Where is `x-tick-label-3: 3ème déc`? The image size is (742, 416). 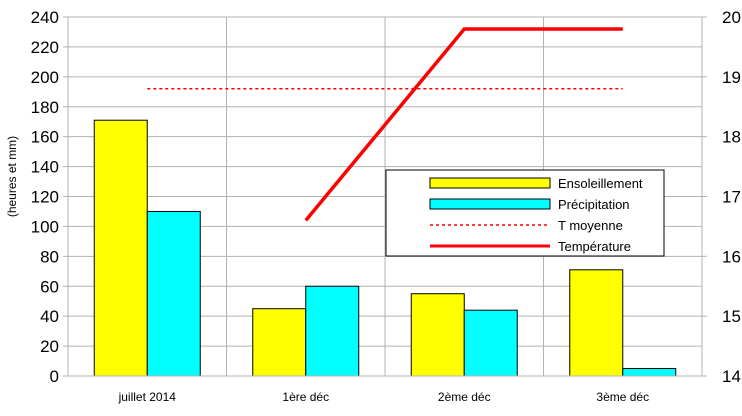 x-tick-label-3: 3ème déc is located at coordinates (622, 397).